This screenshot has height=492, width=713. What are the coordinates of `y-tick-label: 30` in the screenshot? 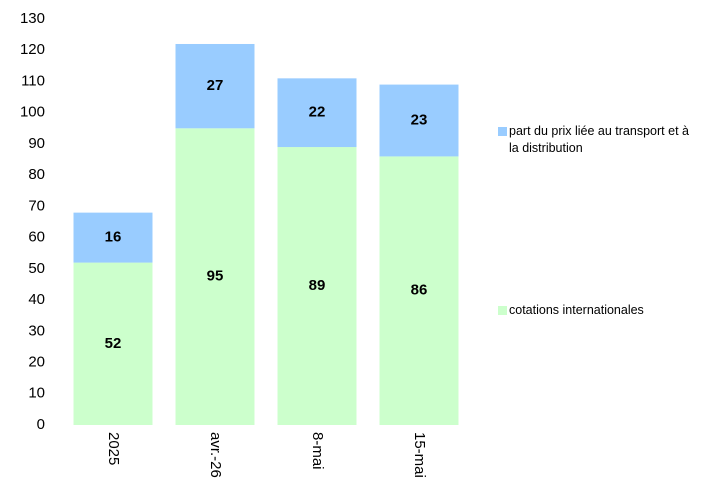 It's located at (36, 330).